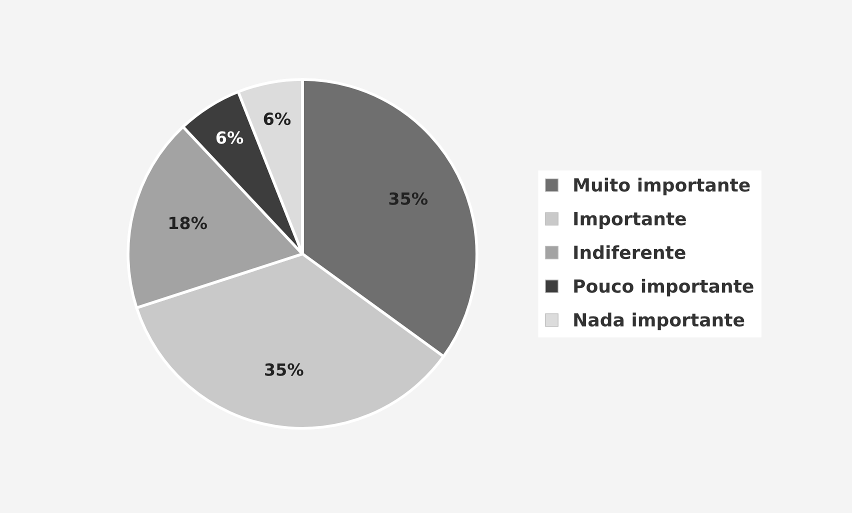  What do you see at coordinates (664, 287) in the screenshot?
I see `legend-label: Pouco importante` at bounding box center [664, 287].